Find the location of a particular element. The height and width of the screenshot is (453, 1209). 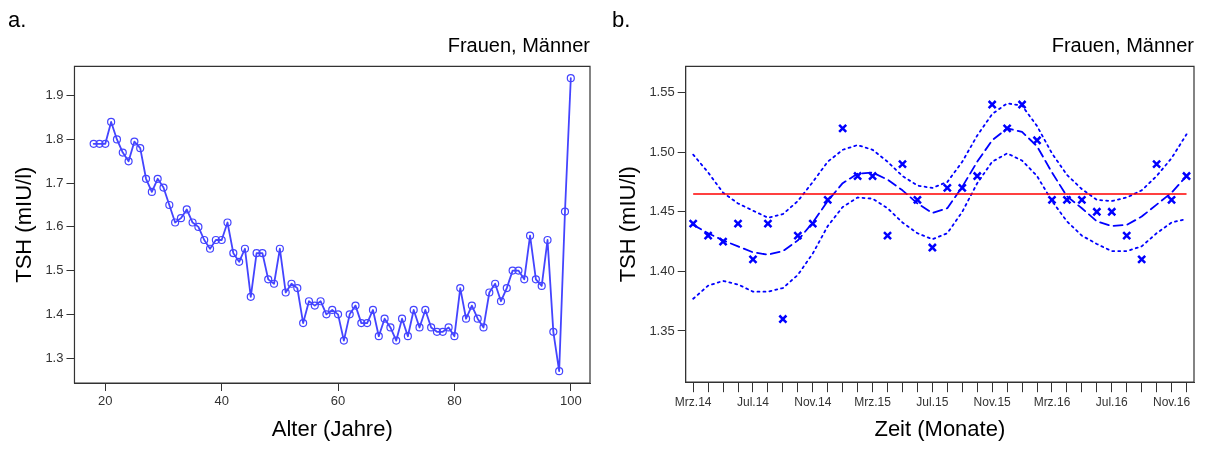

y-tick-label: 1.6 is located at coordinates (54, 226).